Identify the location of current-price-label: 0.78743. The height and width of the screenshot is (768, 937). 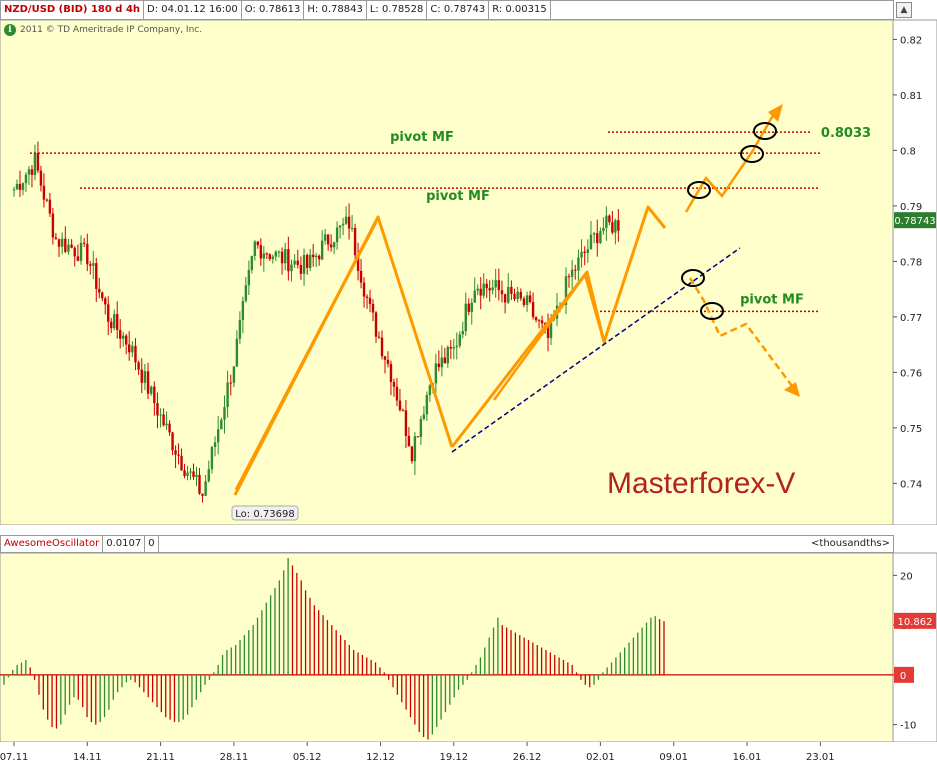
(914, 221).